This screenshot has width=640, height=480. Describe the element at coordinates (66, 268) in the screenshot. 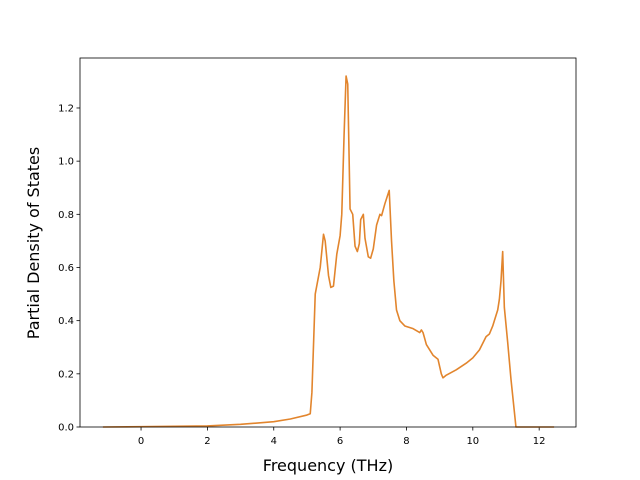

I see `y-tick-label: 0.6` at that location.